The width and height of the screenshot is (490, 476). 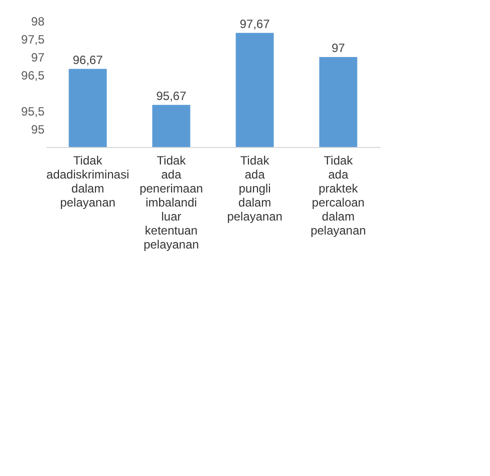 What do you see at coordinates (88, 59) in the screenshot?
I see `data-label: 96,67` at bounding box center [88, 59].